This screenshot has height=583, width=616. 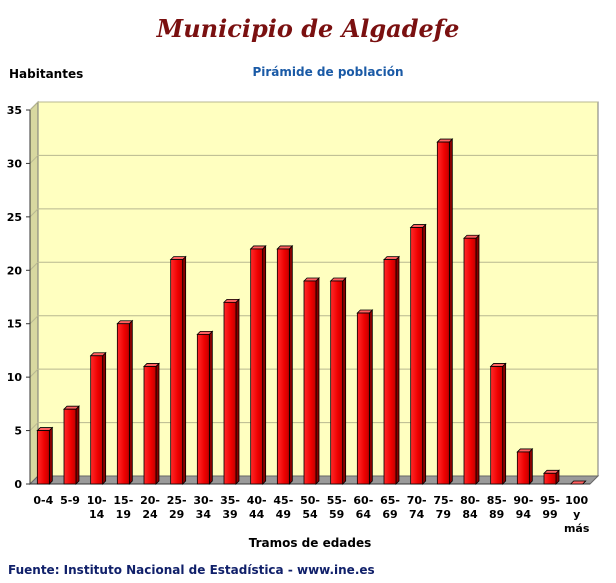 I want to click on y-tick-label: 0, so click(x=18, y=484).